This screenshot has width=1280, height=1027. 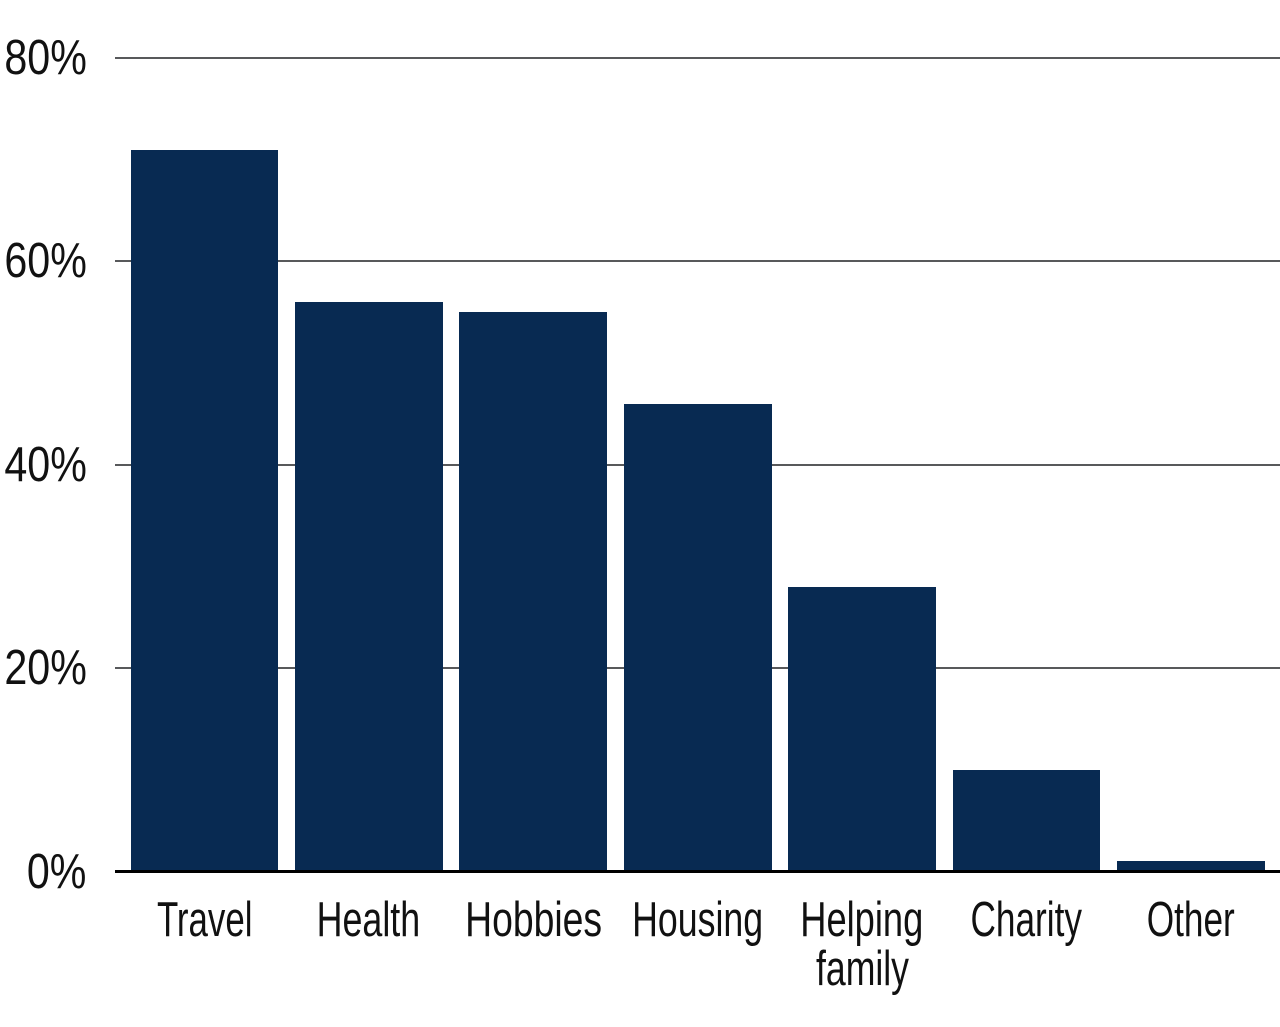 What do you see at coordinates (204, 510) in the screenshot?
I see `bar-travel` at bounding box center [204, 510].